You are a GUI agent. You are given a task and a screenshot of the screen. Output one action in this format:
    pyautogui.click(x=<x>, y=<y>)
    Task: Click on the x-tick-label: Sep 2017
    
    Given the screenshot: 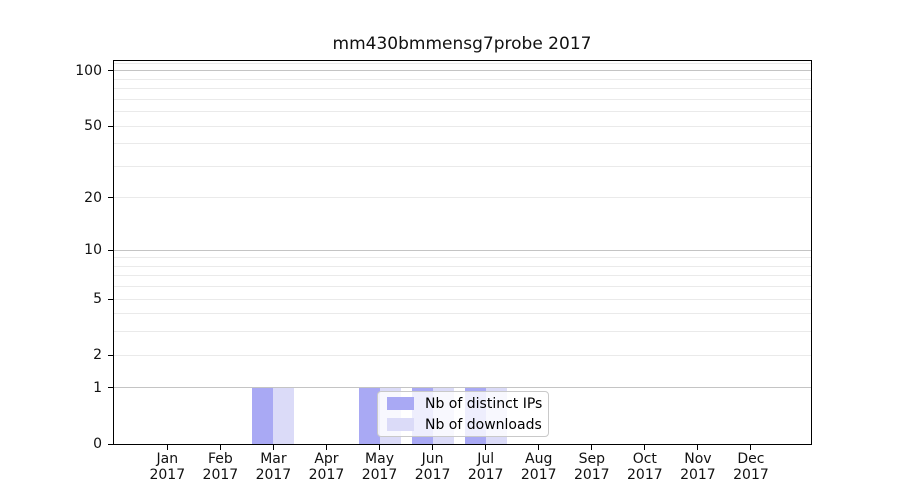 What is the action you would take?
    pyautogui.click(x=592, y=467)
    